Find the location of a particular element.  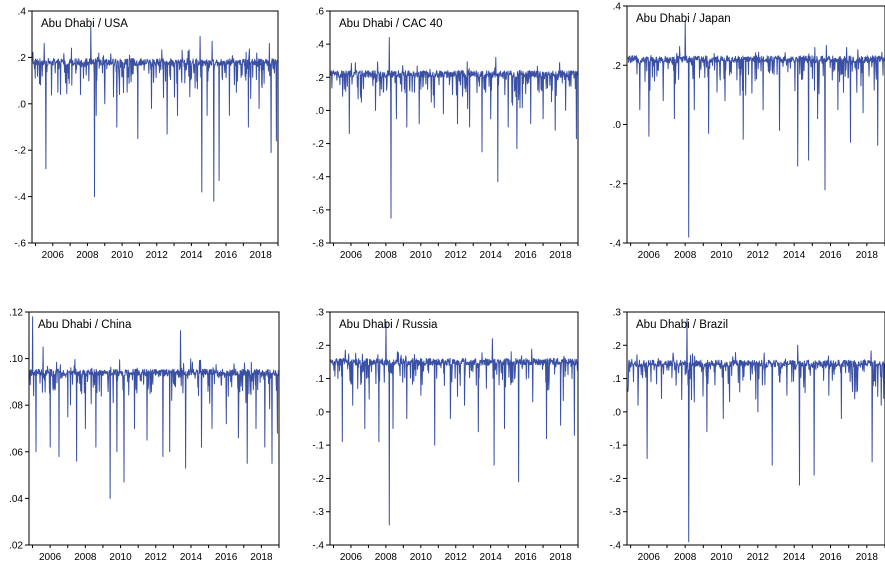

y-tick-label: .06 is located at coordinates (16, 452).